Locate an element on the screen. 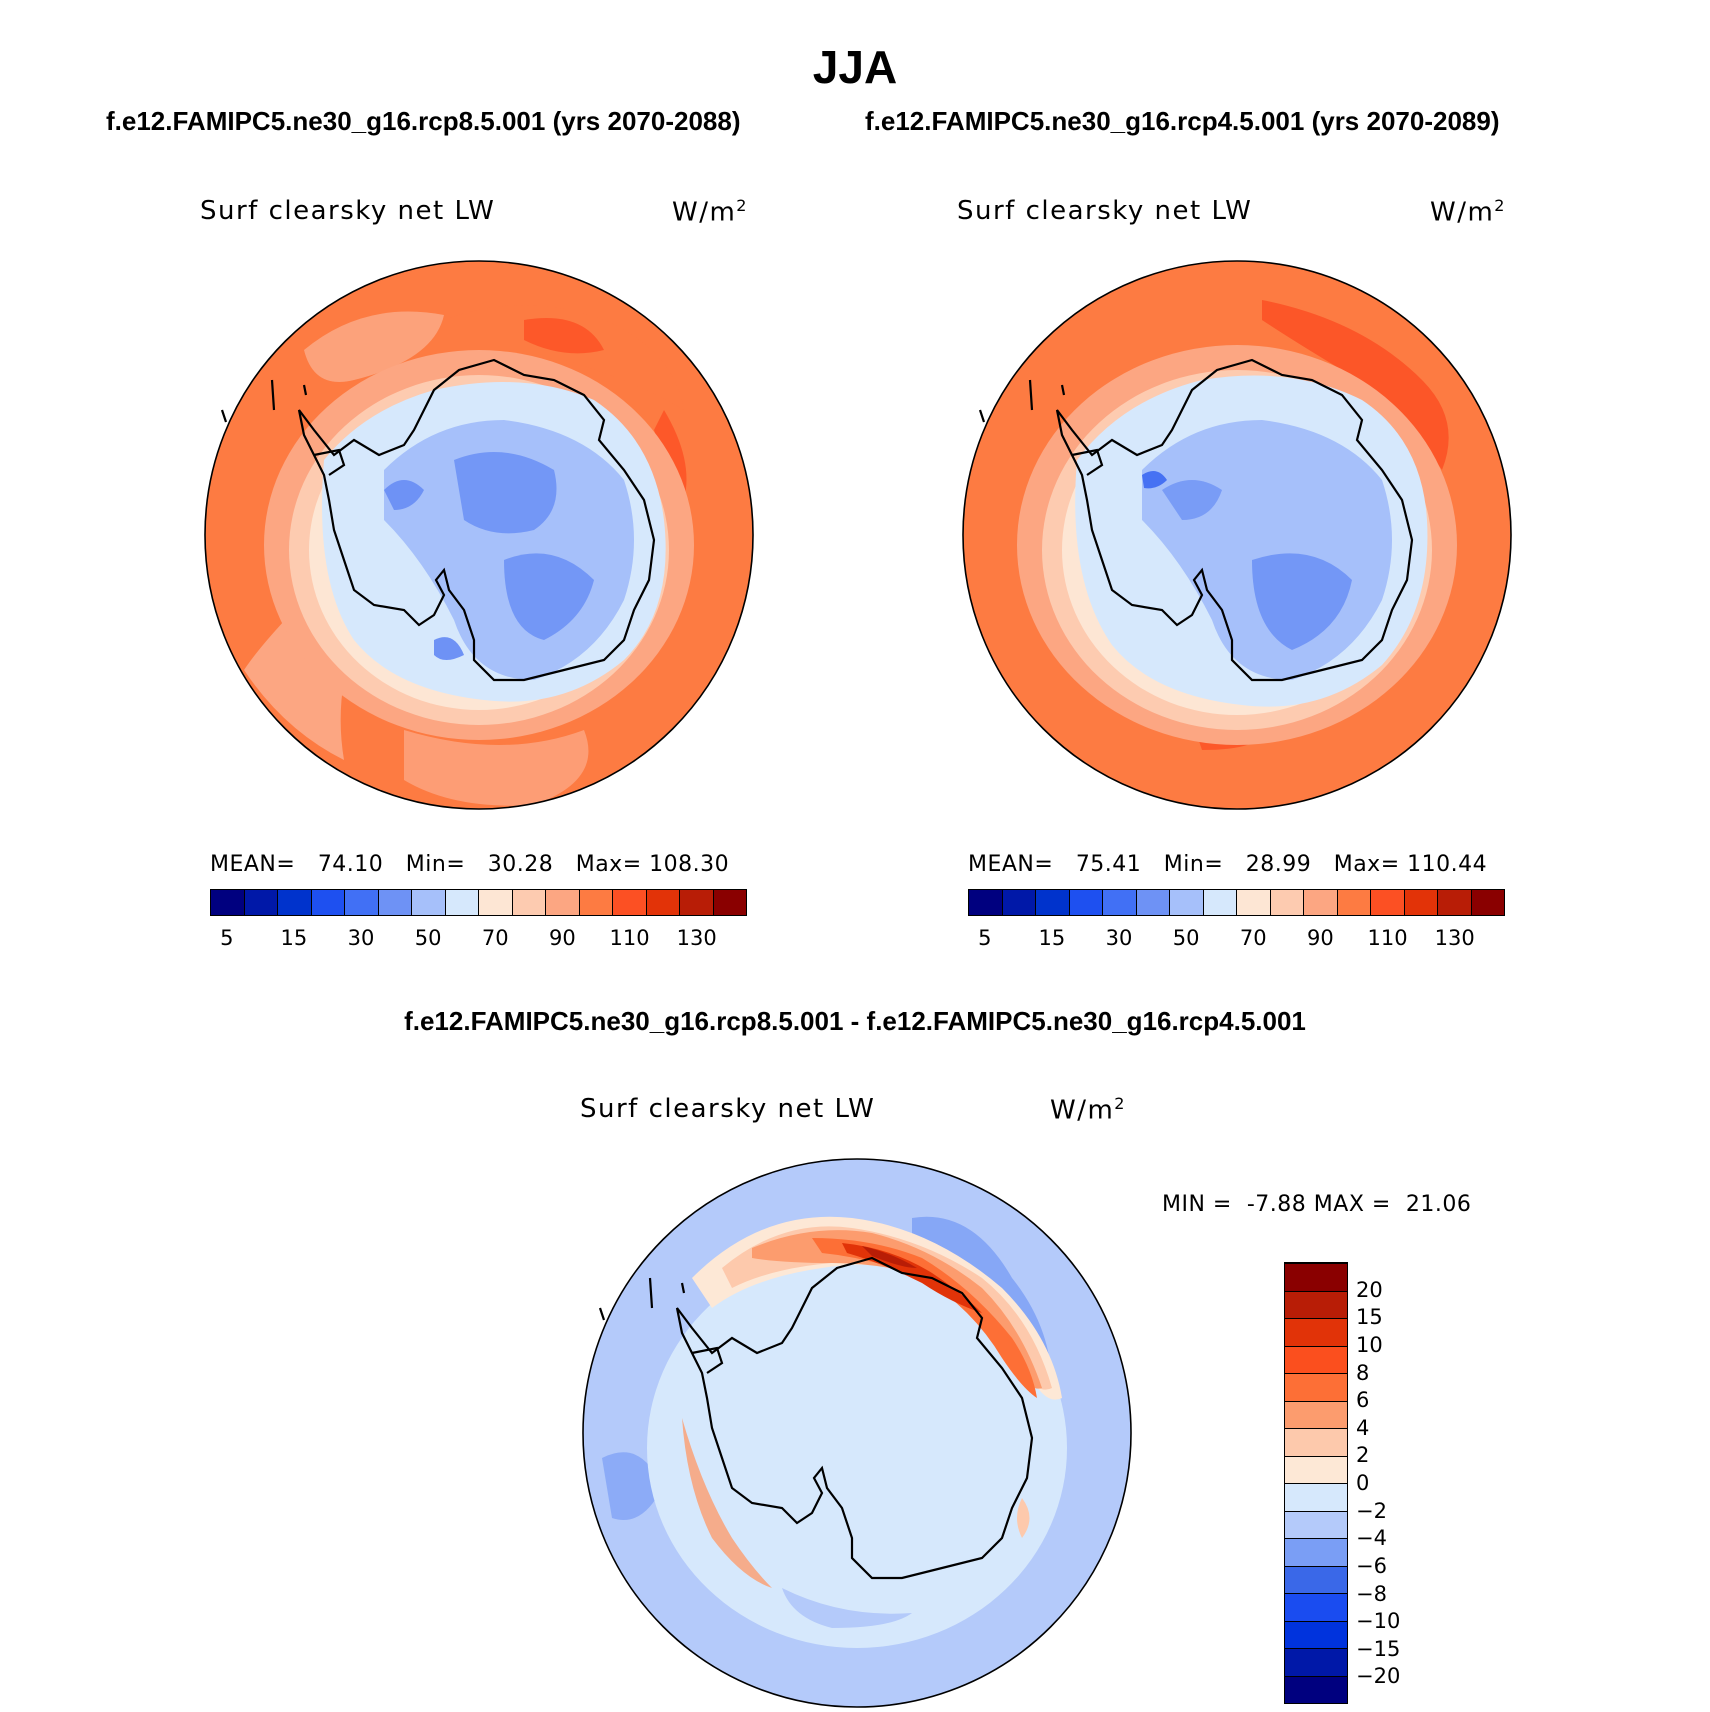  diff-colorbar is located at coordinates (1316, 1483).